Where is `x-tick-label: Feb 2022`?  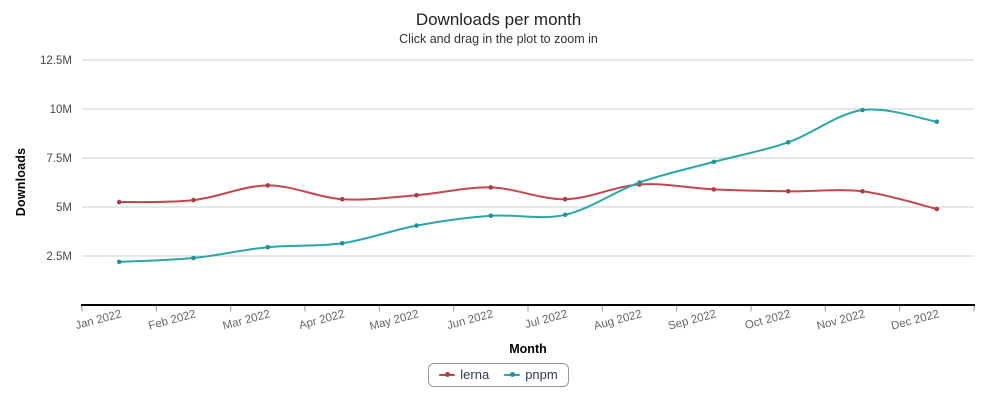
x-tick-label: Feb 2022 is located at coordinates (172, 320).